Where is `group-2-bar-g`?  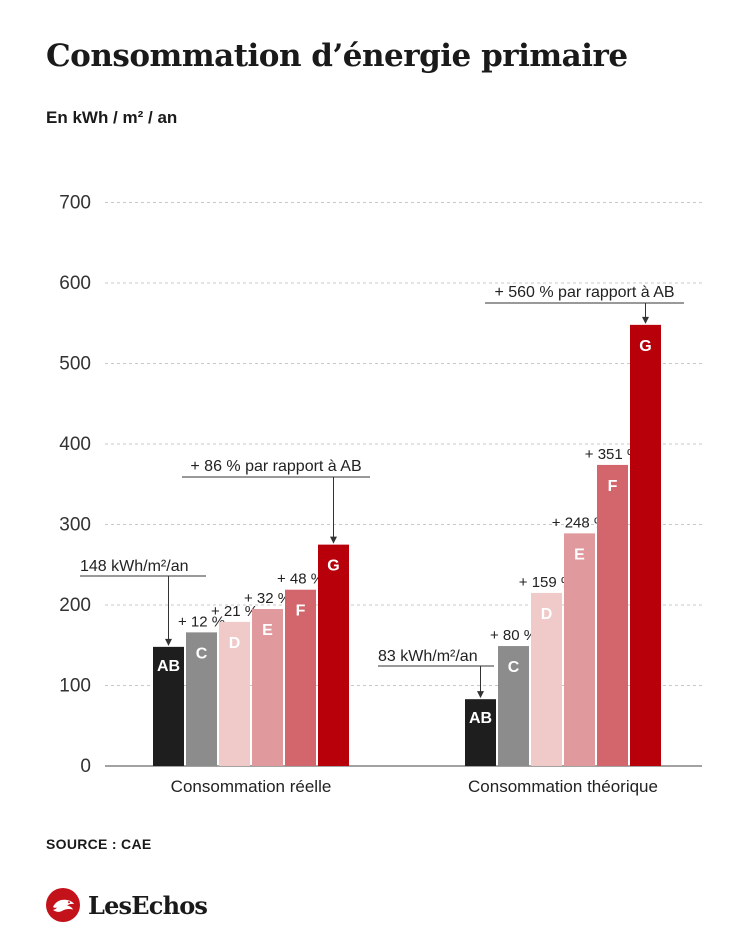
group-2-bar-g is located at coordinates (645, 545).